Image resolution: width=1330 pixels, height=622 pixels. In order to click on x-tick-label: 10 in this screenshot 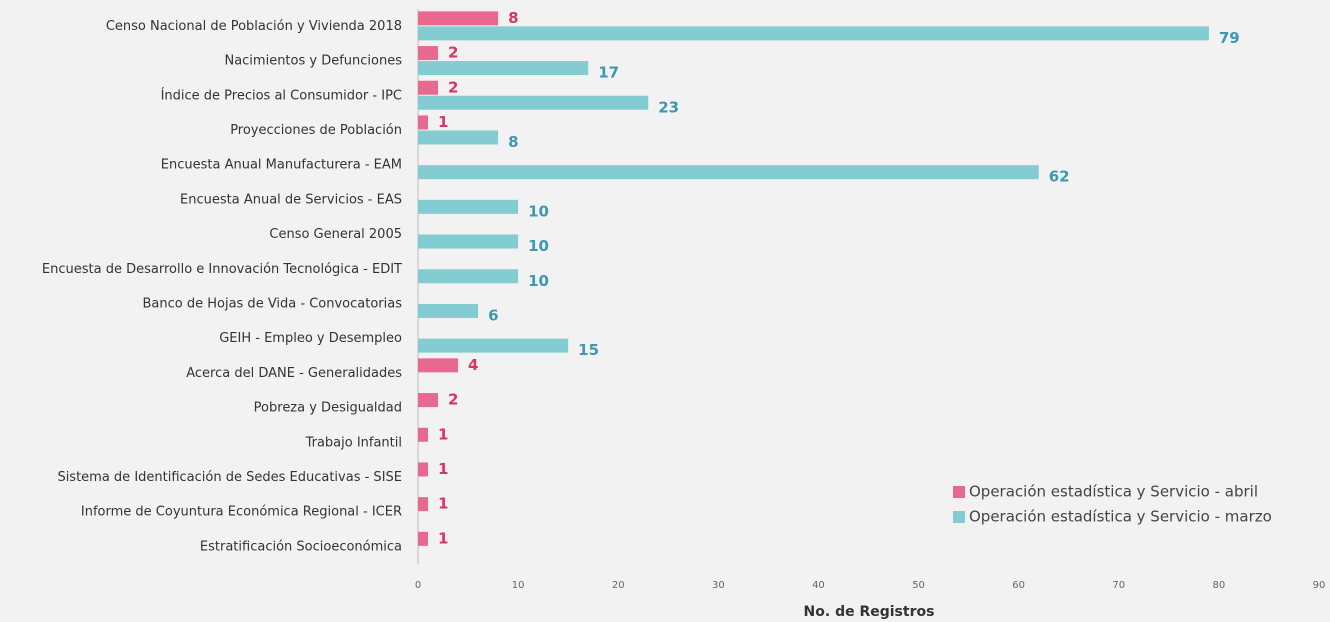, I will do `click(518, 585)`.